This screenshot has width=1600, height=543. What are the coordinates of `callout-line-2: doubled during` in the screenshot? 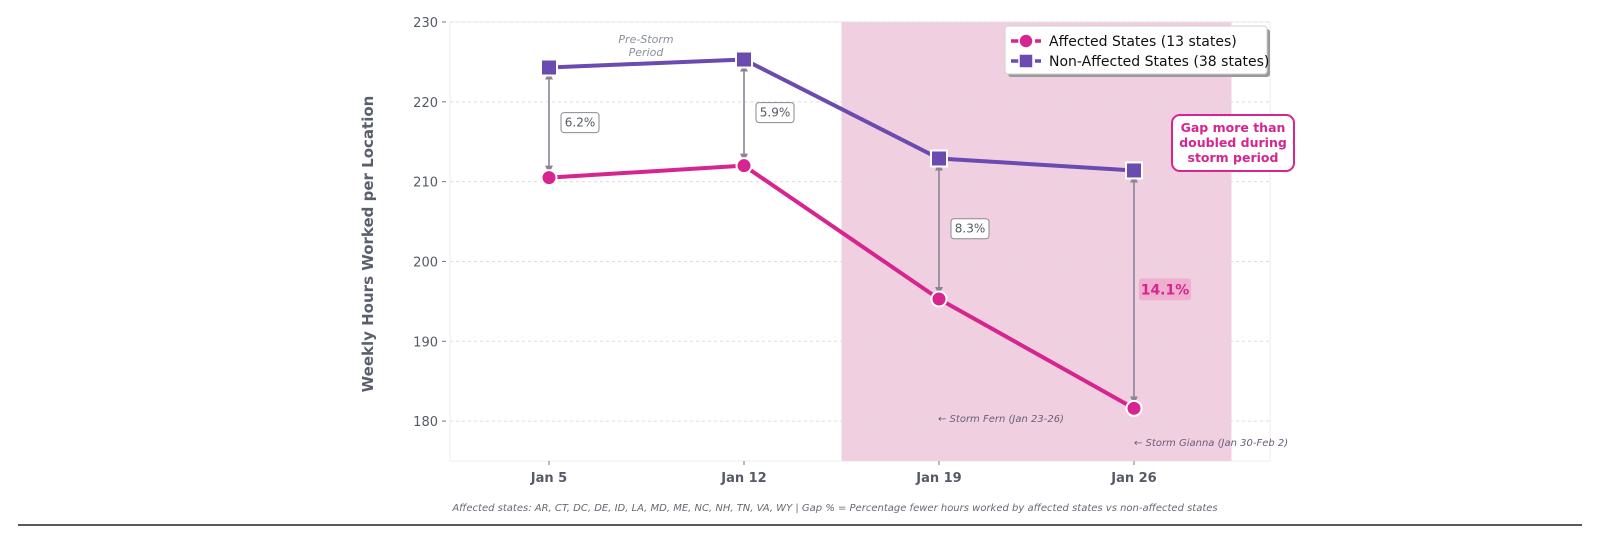 It's located at (1233, 142).